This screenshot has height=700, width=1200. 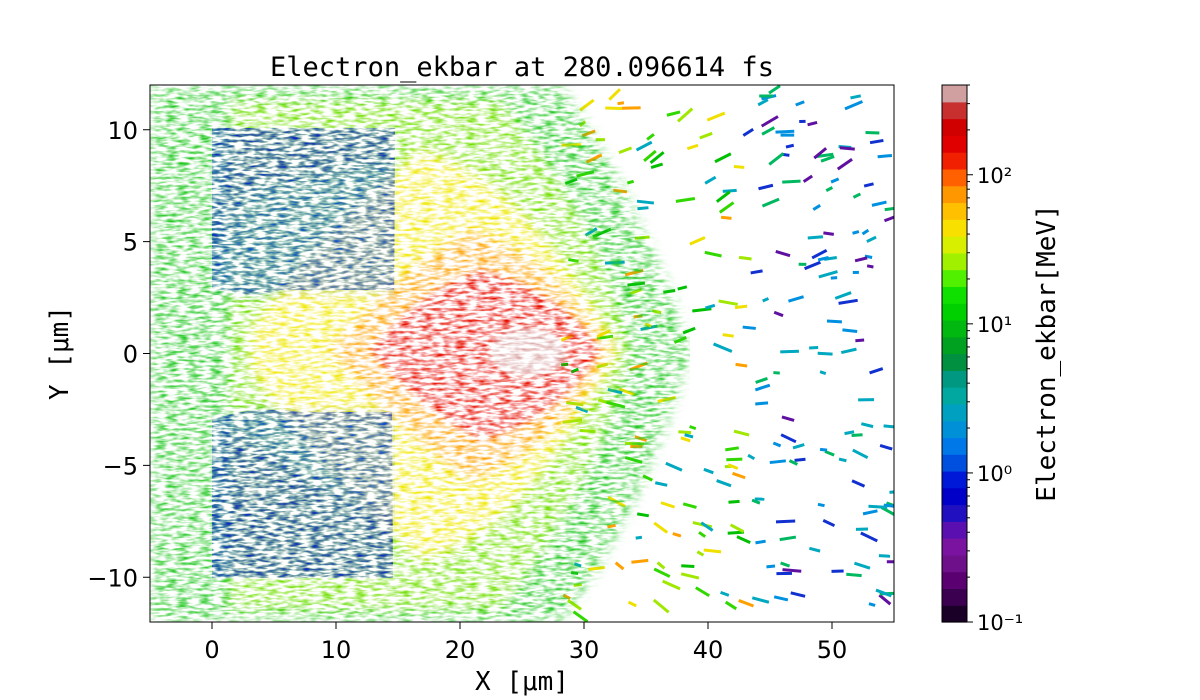 What do you see at coordinates (982, 359) in the screenshot?
I see `colorbar: 10⁻¹ 10⁰ 10¹ 10²` at bounding box center [982, 359].